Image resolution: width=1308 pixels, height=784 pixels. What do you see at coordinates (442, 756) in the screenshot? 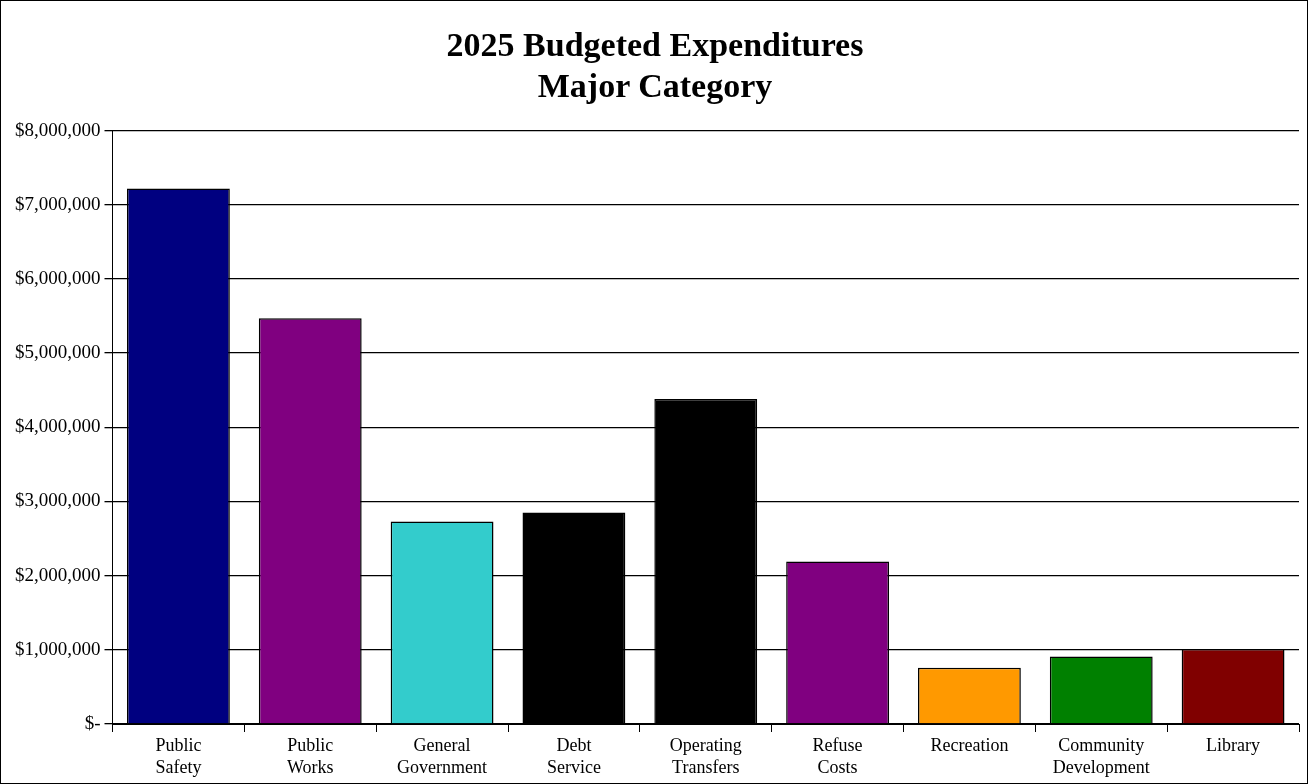
I see `x-tick-label: General Government` at bounding box center [442, 756].